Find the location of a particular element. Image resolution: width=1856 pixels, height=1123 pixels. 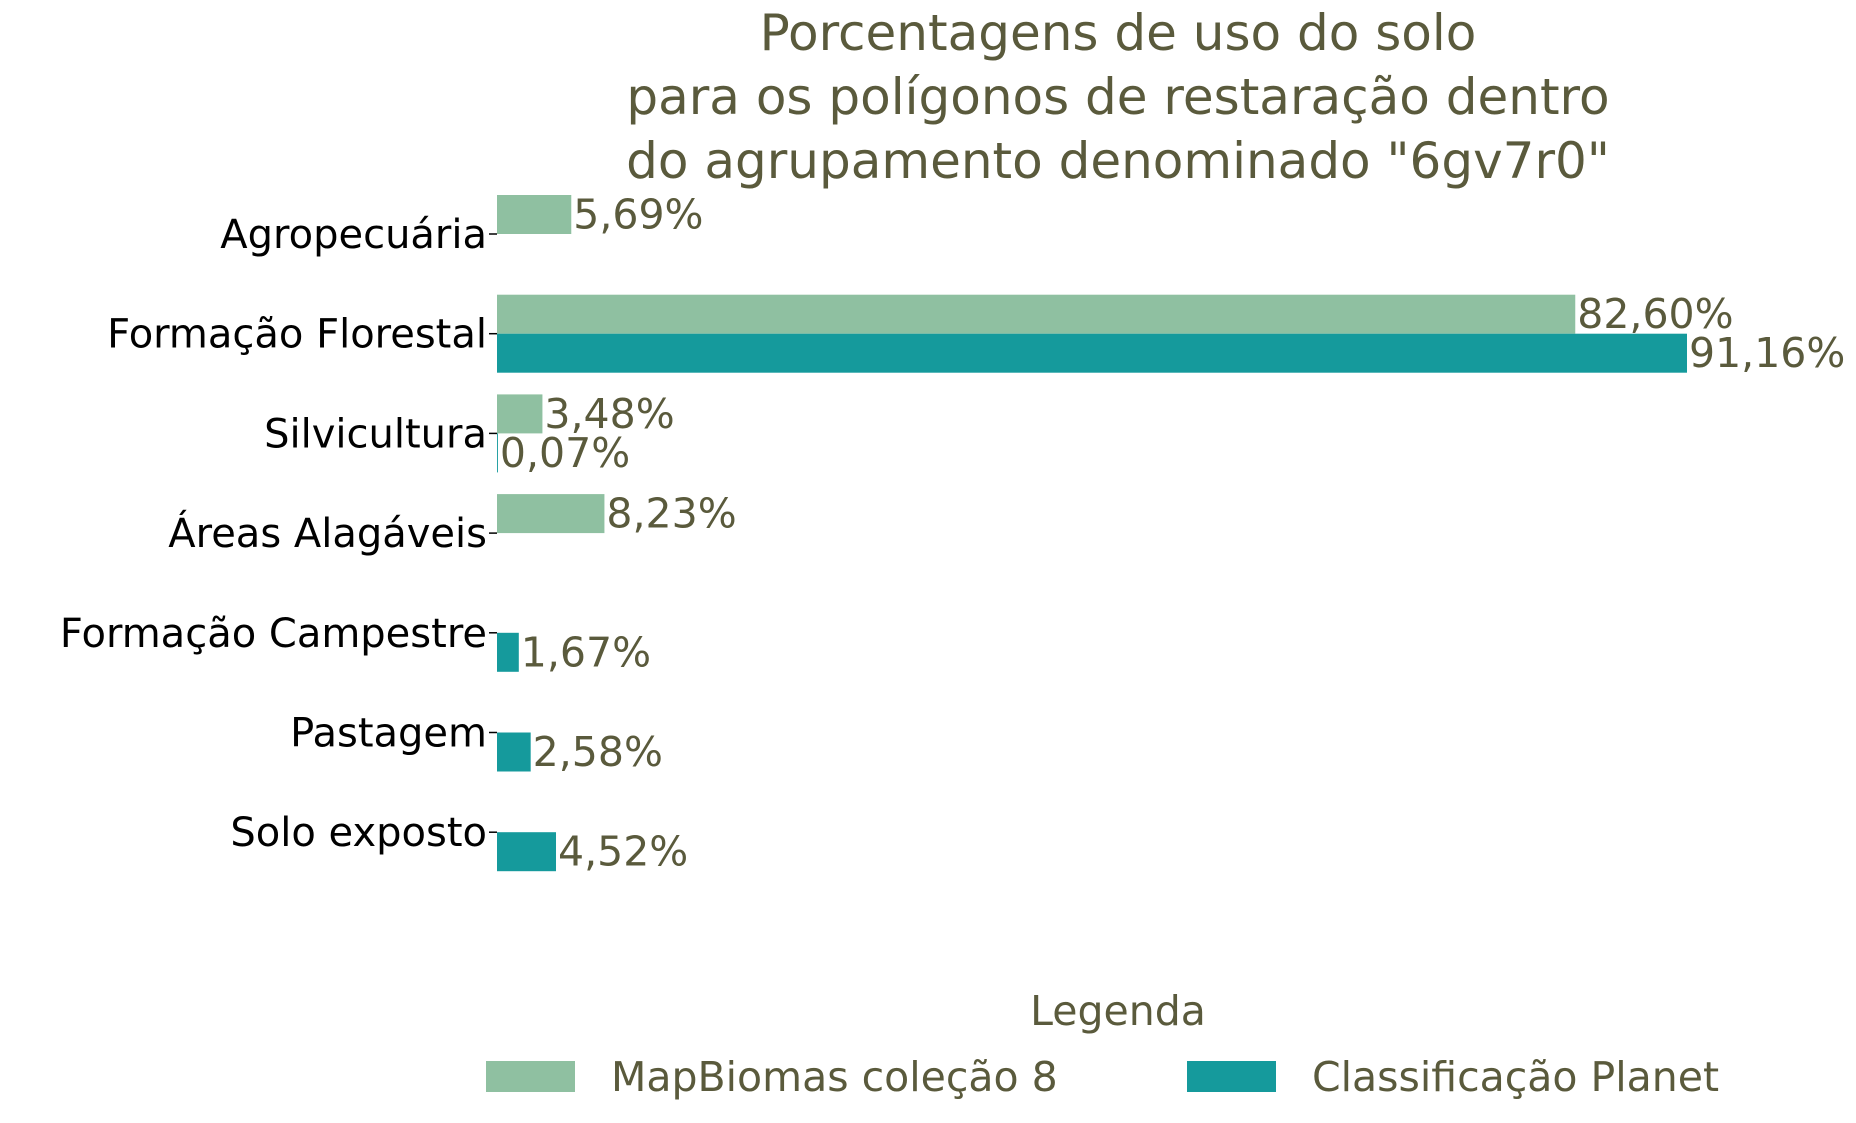

y-tick-label: Formação Campestre is located at coordinates (273, 634).